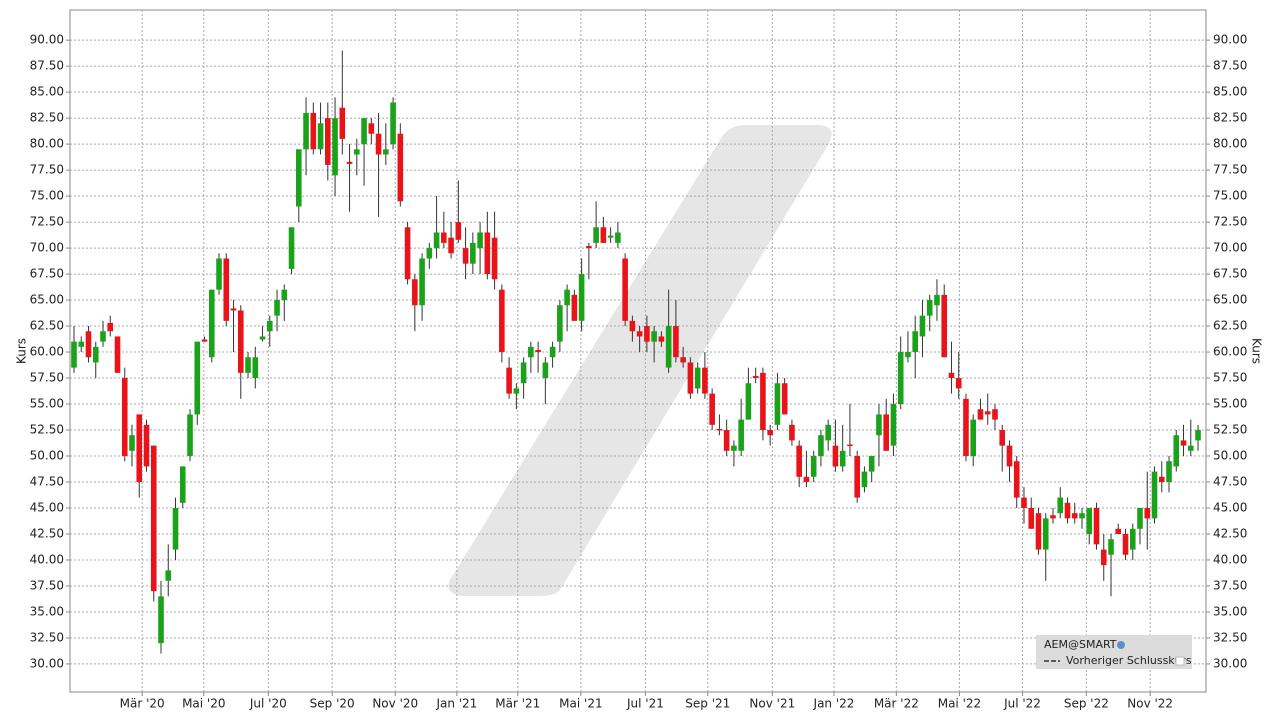  Describe the element at coordinates (1230, 637) in the screenshot. I see `y2-tick-label: 32.50` at that location.